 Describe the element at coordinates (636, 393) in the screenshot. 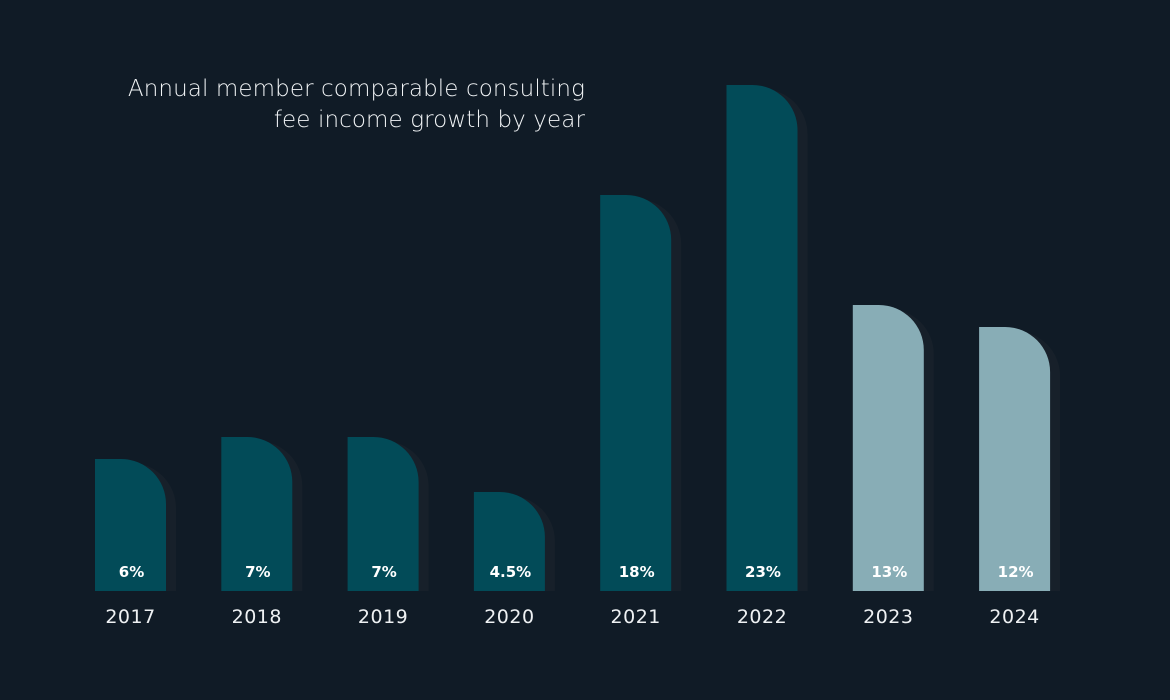

I see `bar-2021` at that location.